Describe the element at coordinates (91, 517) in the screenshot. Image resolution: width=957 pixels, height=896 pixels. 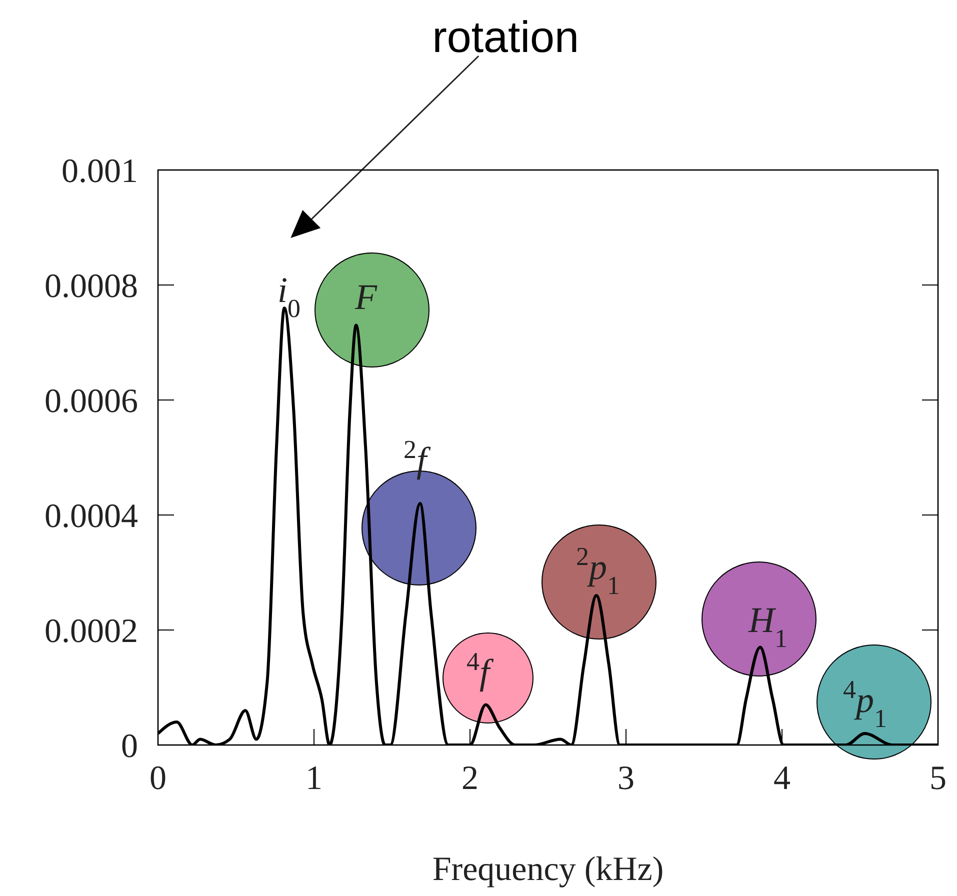
I see `y-tick-label: 0.0004` at that location.